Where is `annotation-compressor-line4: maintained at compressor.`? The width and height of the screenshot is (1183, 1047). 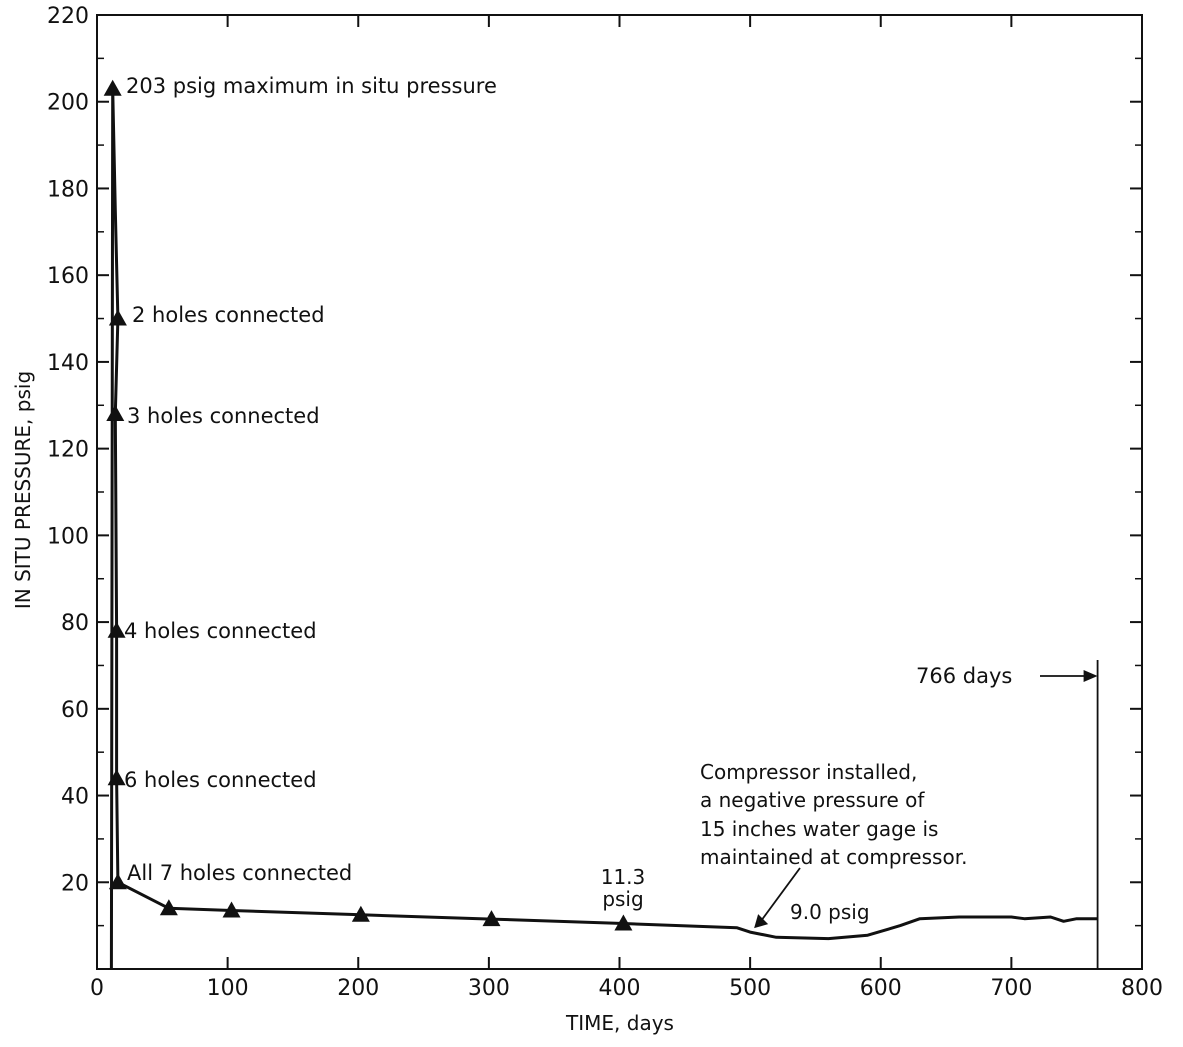 annotation-compressor-line4: maintained at compressor. is located at coordinates (833, 857).